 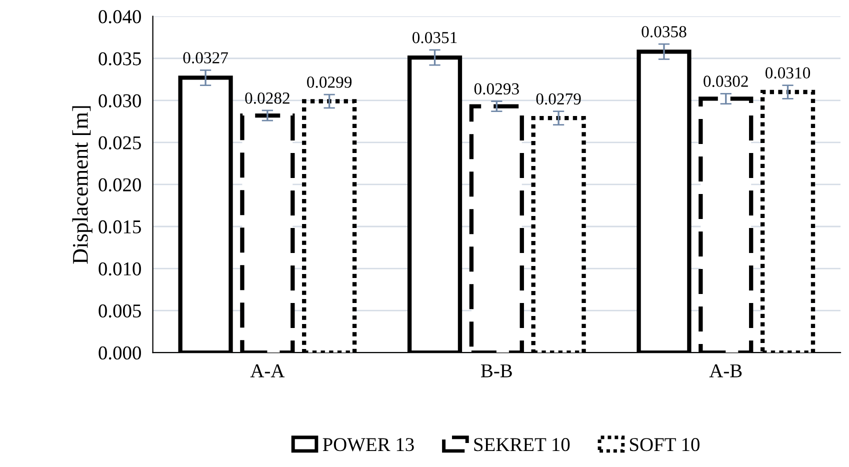 What do you see at coordinates (726, 82) in the screenshot?
I see `text: 0.0302` at bounding box center [726, 82].